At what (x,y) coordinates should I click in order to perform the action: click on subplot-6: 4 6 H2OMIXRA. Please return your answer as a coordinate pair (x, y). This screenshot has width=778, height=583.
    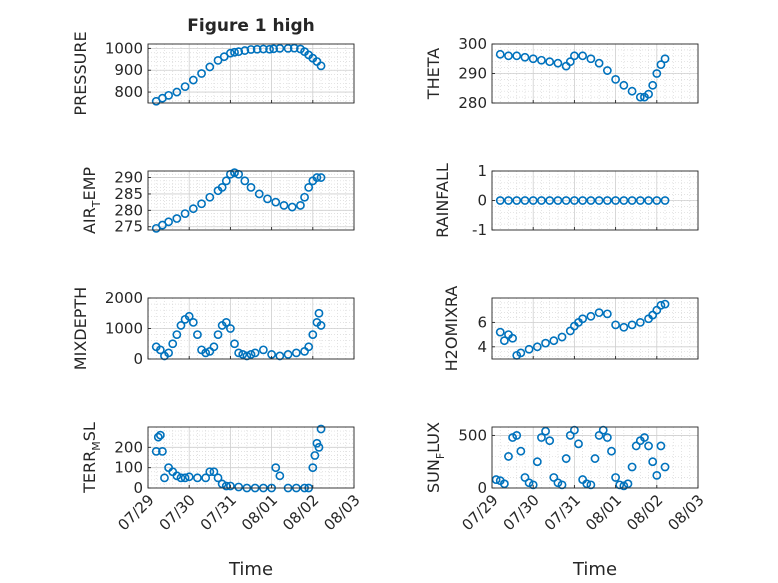
    Looking at the image, I should click on (570, 328).